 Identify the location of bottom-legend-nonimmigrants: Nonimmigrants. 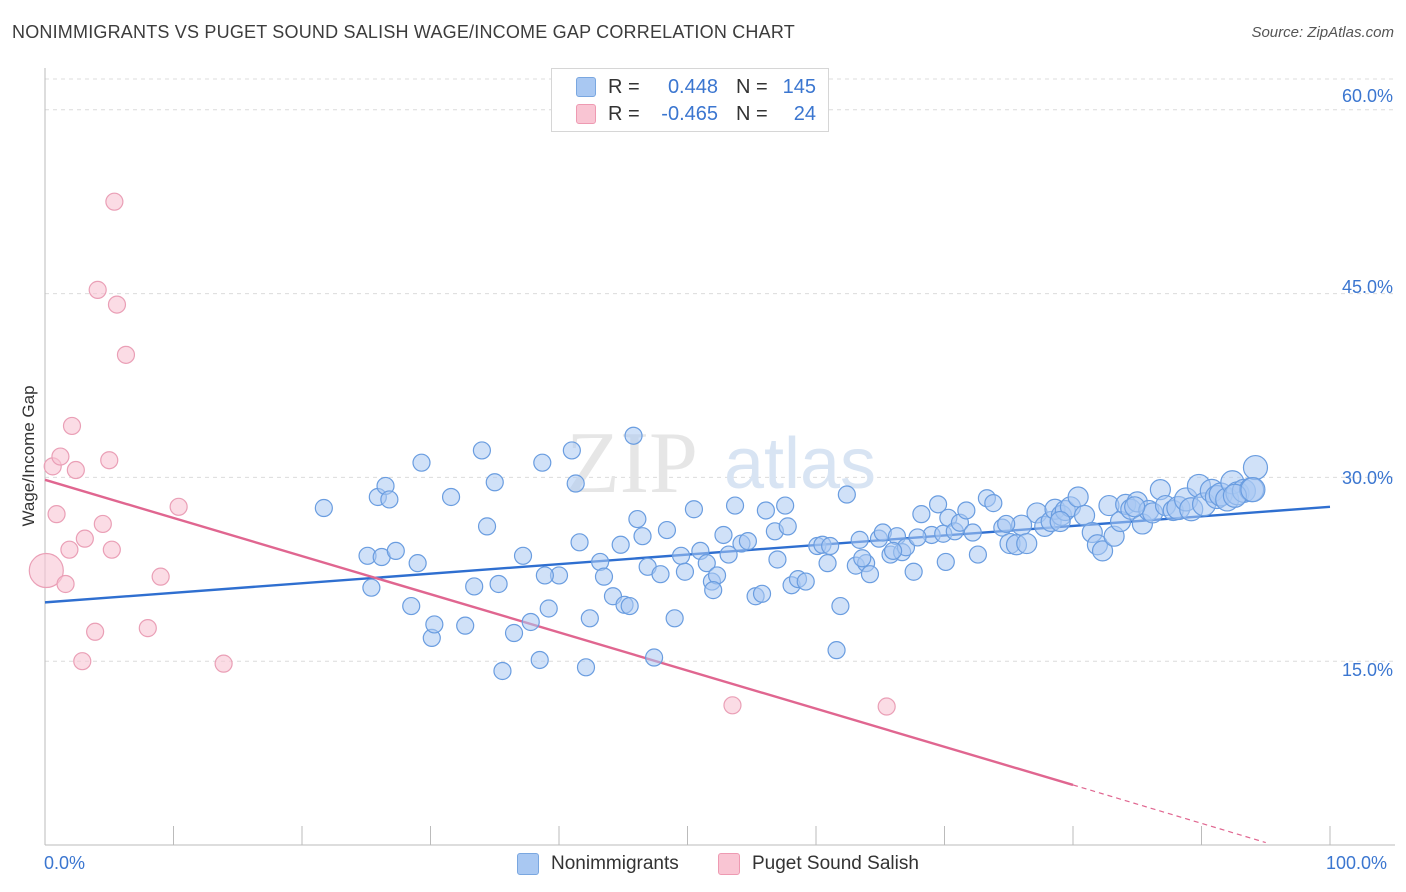
(598, 864).